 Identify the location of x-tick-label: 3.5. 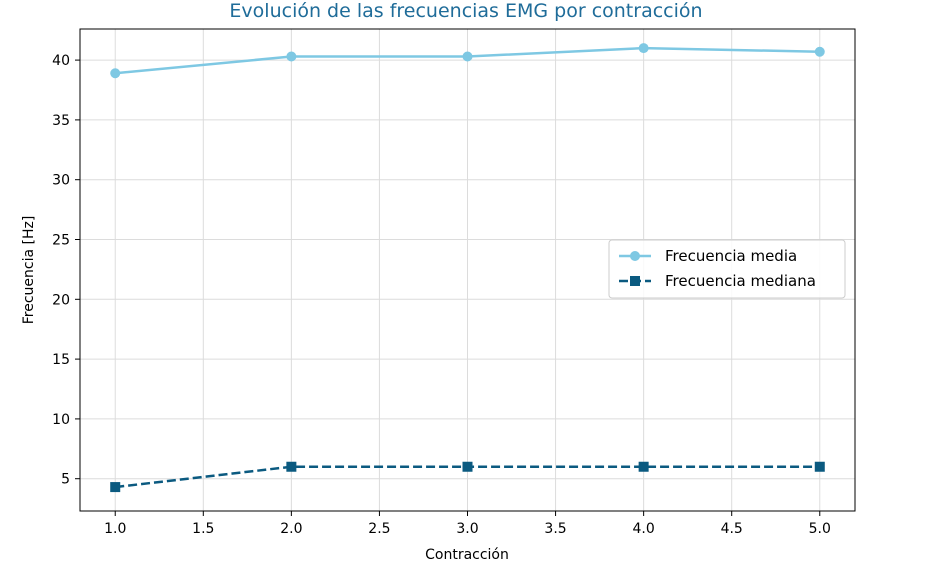
(555, 529).